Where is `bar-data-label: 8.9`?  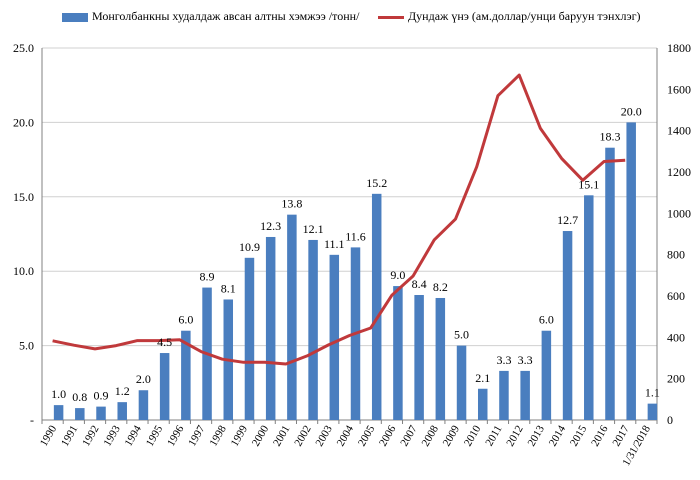
bar-data-label: 8.9 is located at coordinates (207, 277).